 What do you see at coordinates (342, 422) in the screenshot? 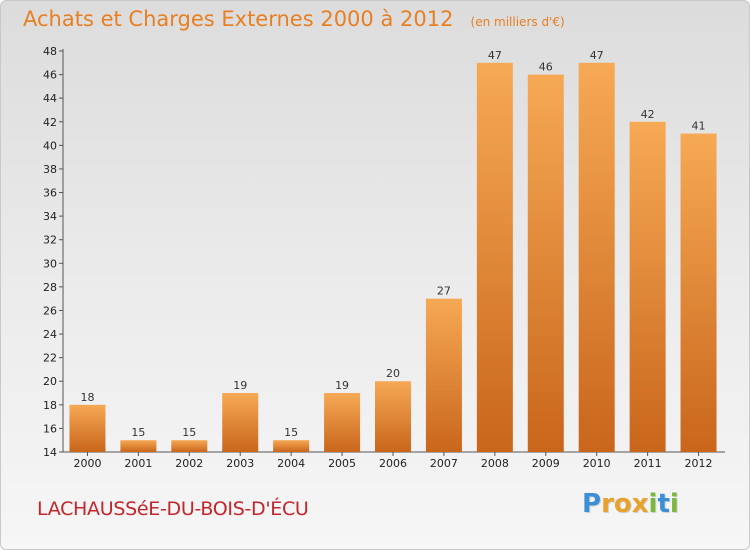
I see `bar-2005` at bounding box center [342, 422].